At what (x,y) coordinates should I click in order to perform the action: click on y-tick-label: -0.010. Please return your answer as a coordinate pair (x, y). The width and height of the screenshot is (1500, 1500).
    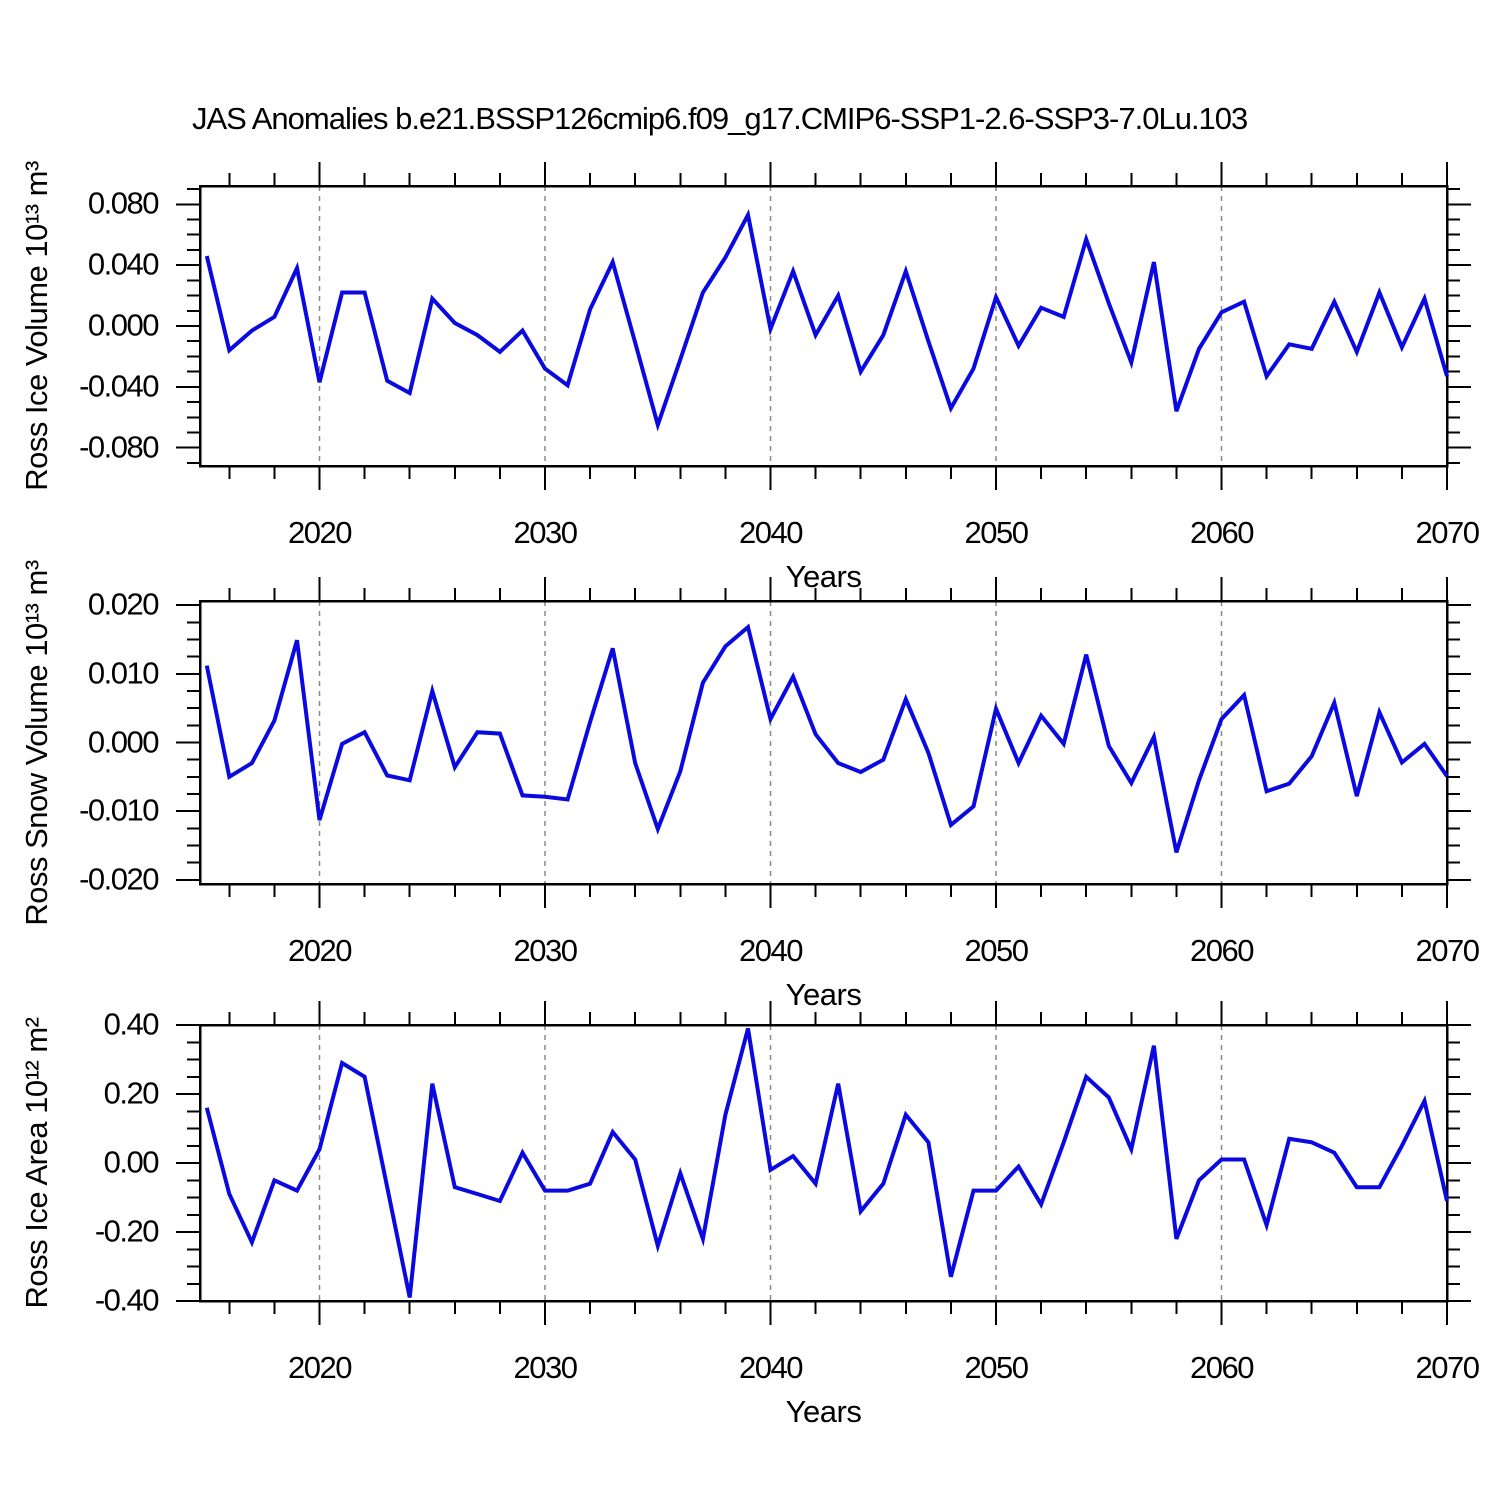
    Looking at the image, I should click on (119, 810).